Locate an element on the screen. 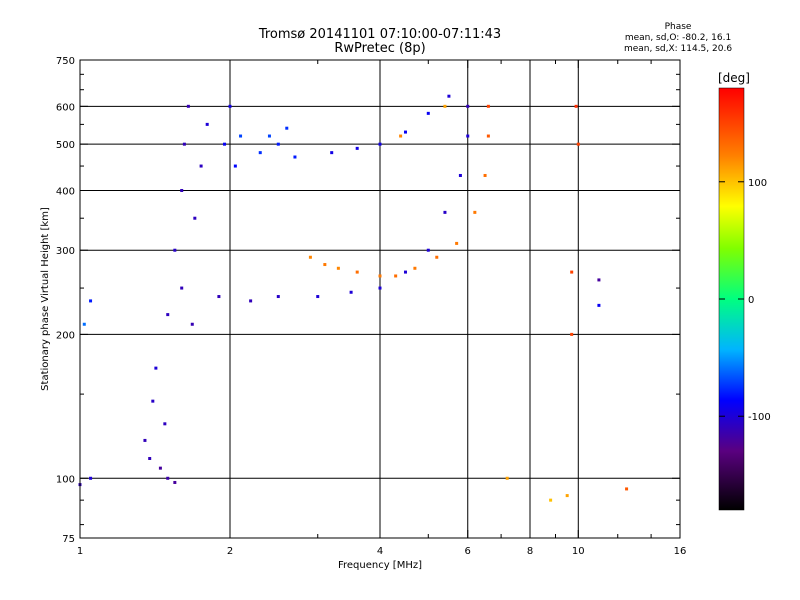 Image resolution: width=800 pixels, height=600 pixels. chart-subtitle: RwPretec (8p) is located at coordinates (380, 48).